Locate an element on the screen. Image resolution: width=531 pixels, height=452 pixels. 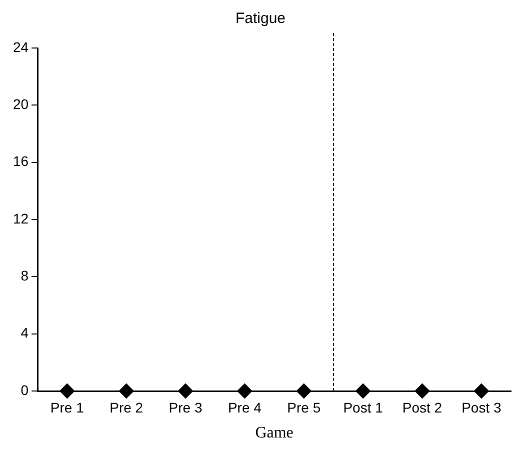
x-tick-label: Post 2 is located at coordinates (422, 407).